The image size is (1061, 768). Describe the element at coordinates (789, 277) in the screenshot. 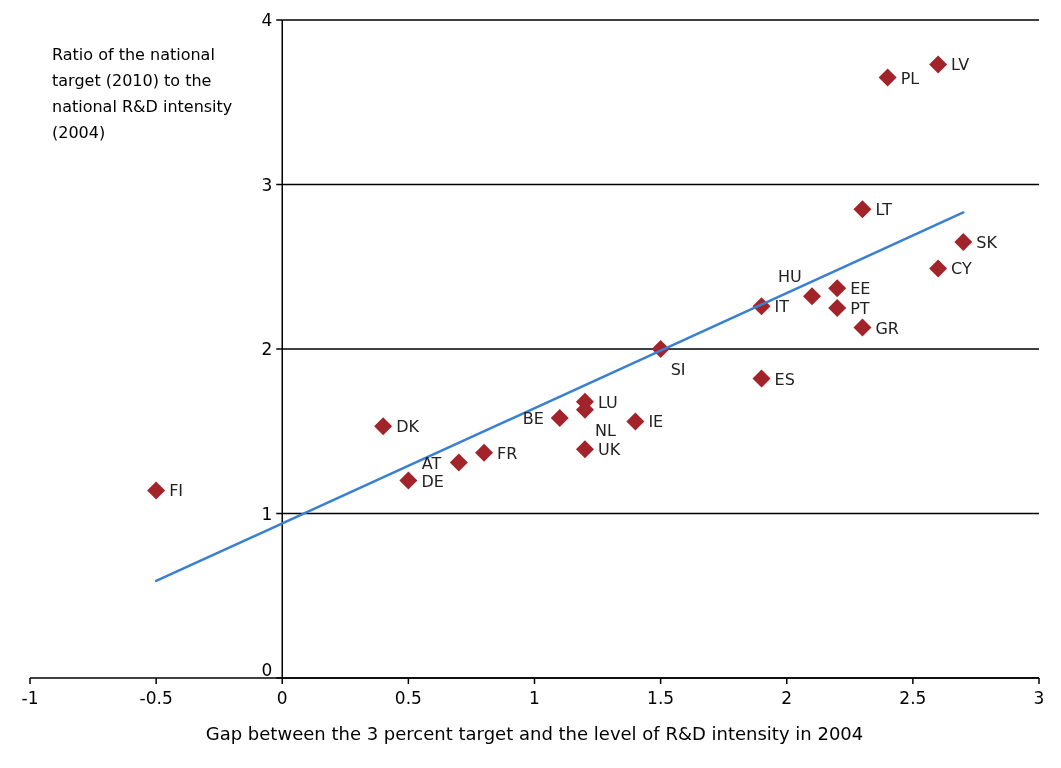

I see `annotation: HU` at that location.